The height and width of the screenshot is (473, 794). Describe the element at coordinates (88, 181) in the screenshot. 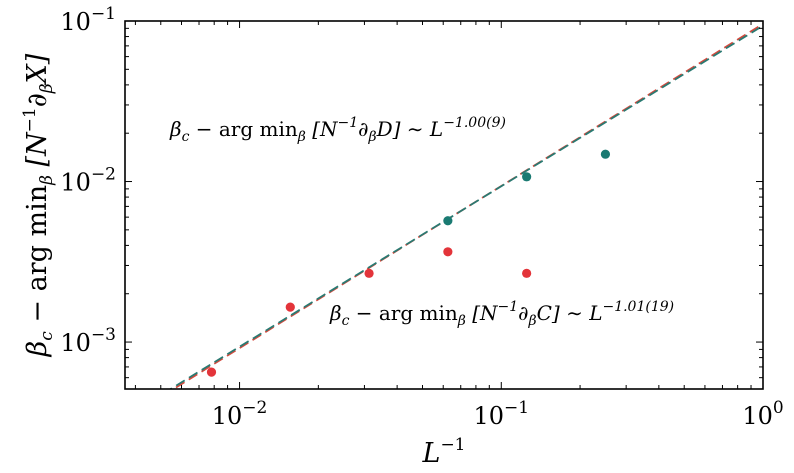

I see `y-tick-label: 10⁻²` at that location.